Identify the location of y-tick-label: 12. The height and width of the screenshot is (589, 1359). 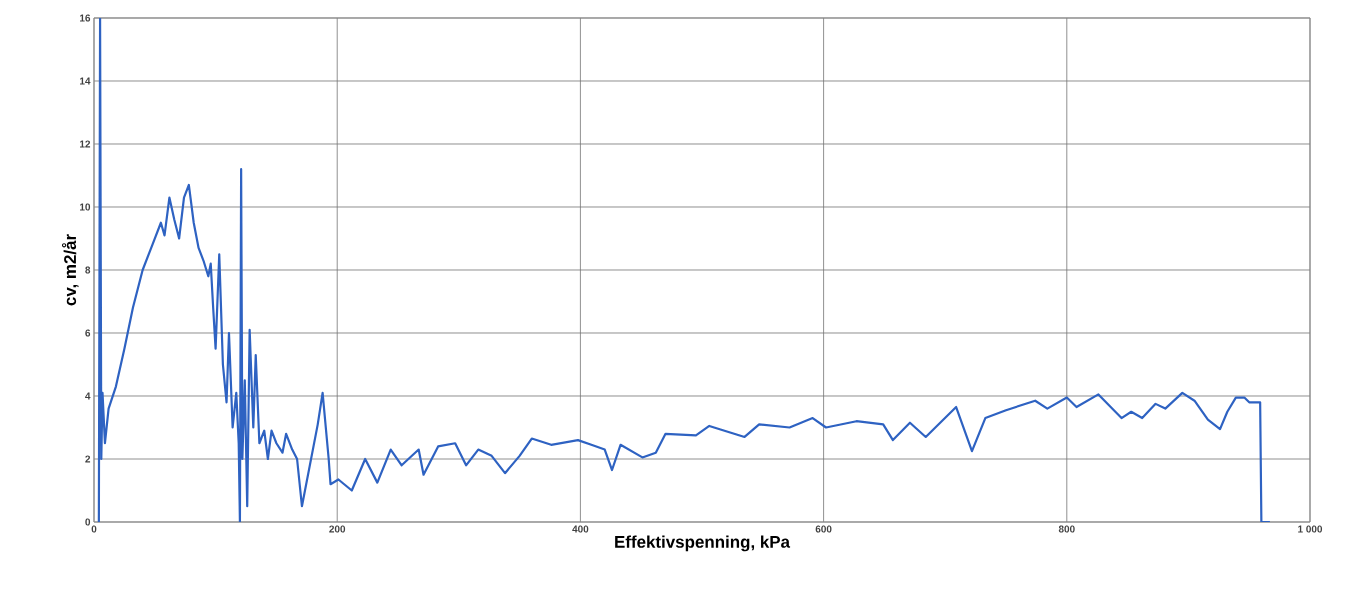
(85, 144).